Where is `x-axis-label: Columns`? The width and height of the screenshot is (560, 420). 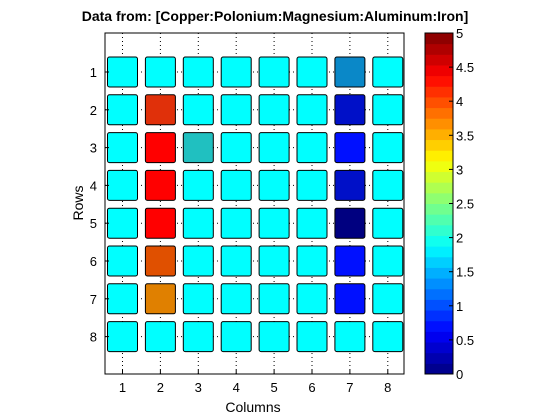 x-axis-label: Columns is located at coordinates (252, 407).